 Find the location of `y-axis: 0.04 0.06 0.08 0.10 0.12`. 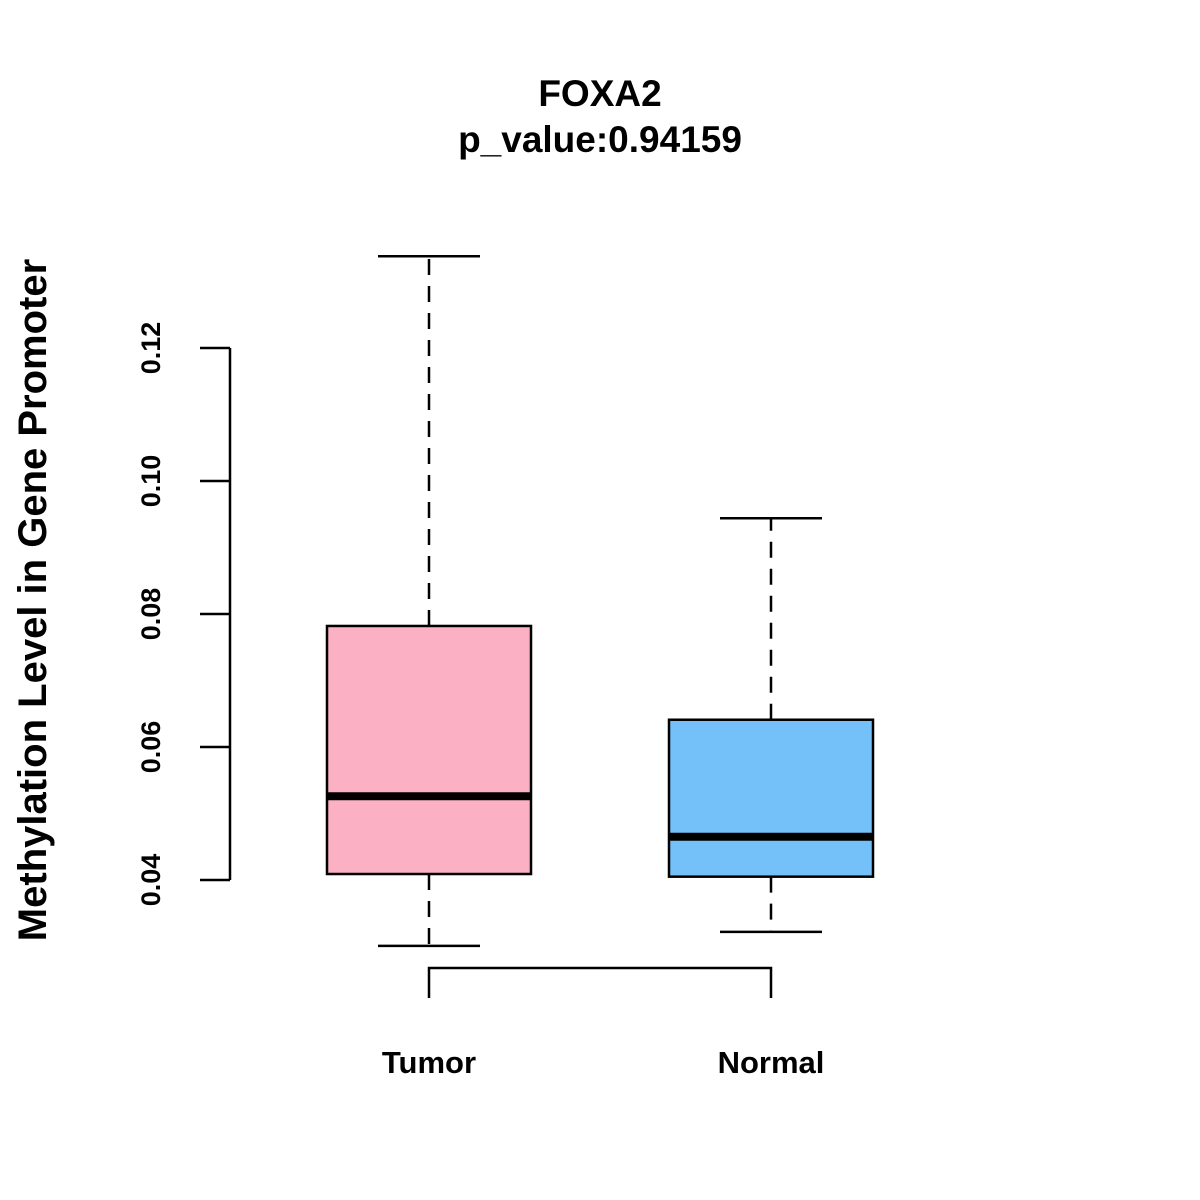

y-axis: 0.04 0.06 0.08 0.10 0.12 is located at coordinates (184, 614).